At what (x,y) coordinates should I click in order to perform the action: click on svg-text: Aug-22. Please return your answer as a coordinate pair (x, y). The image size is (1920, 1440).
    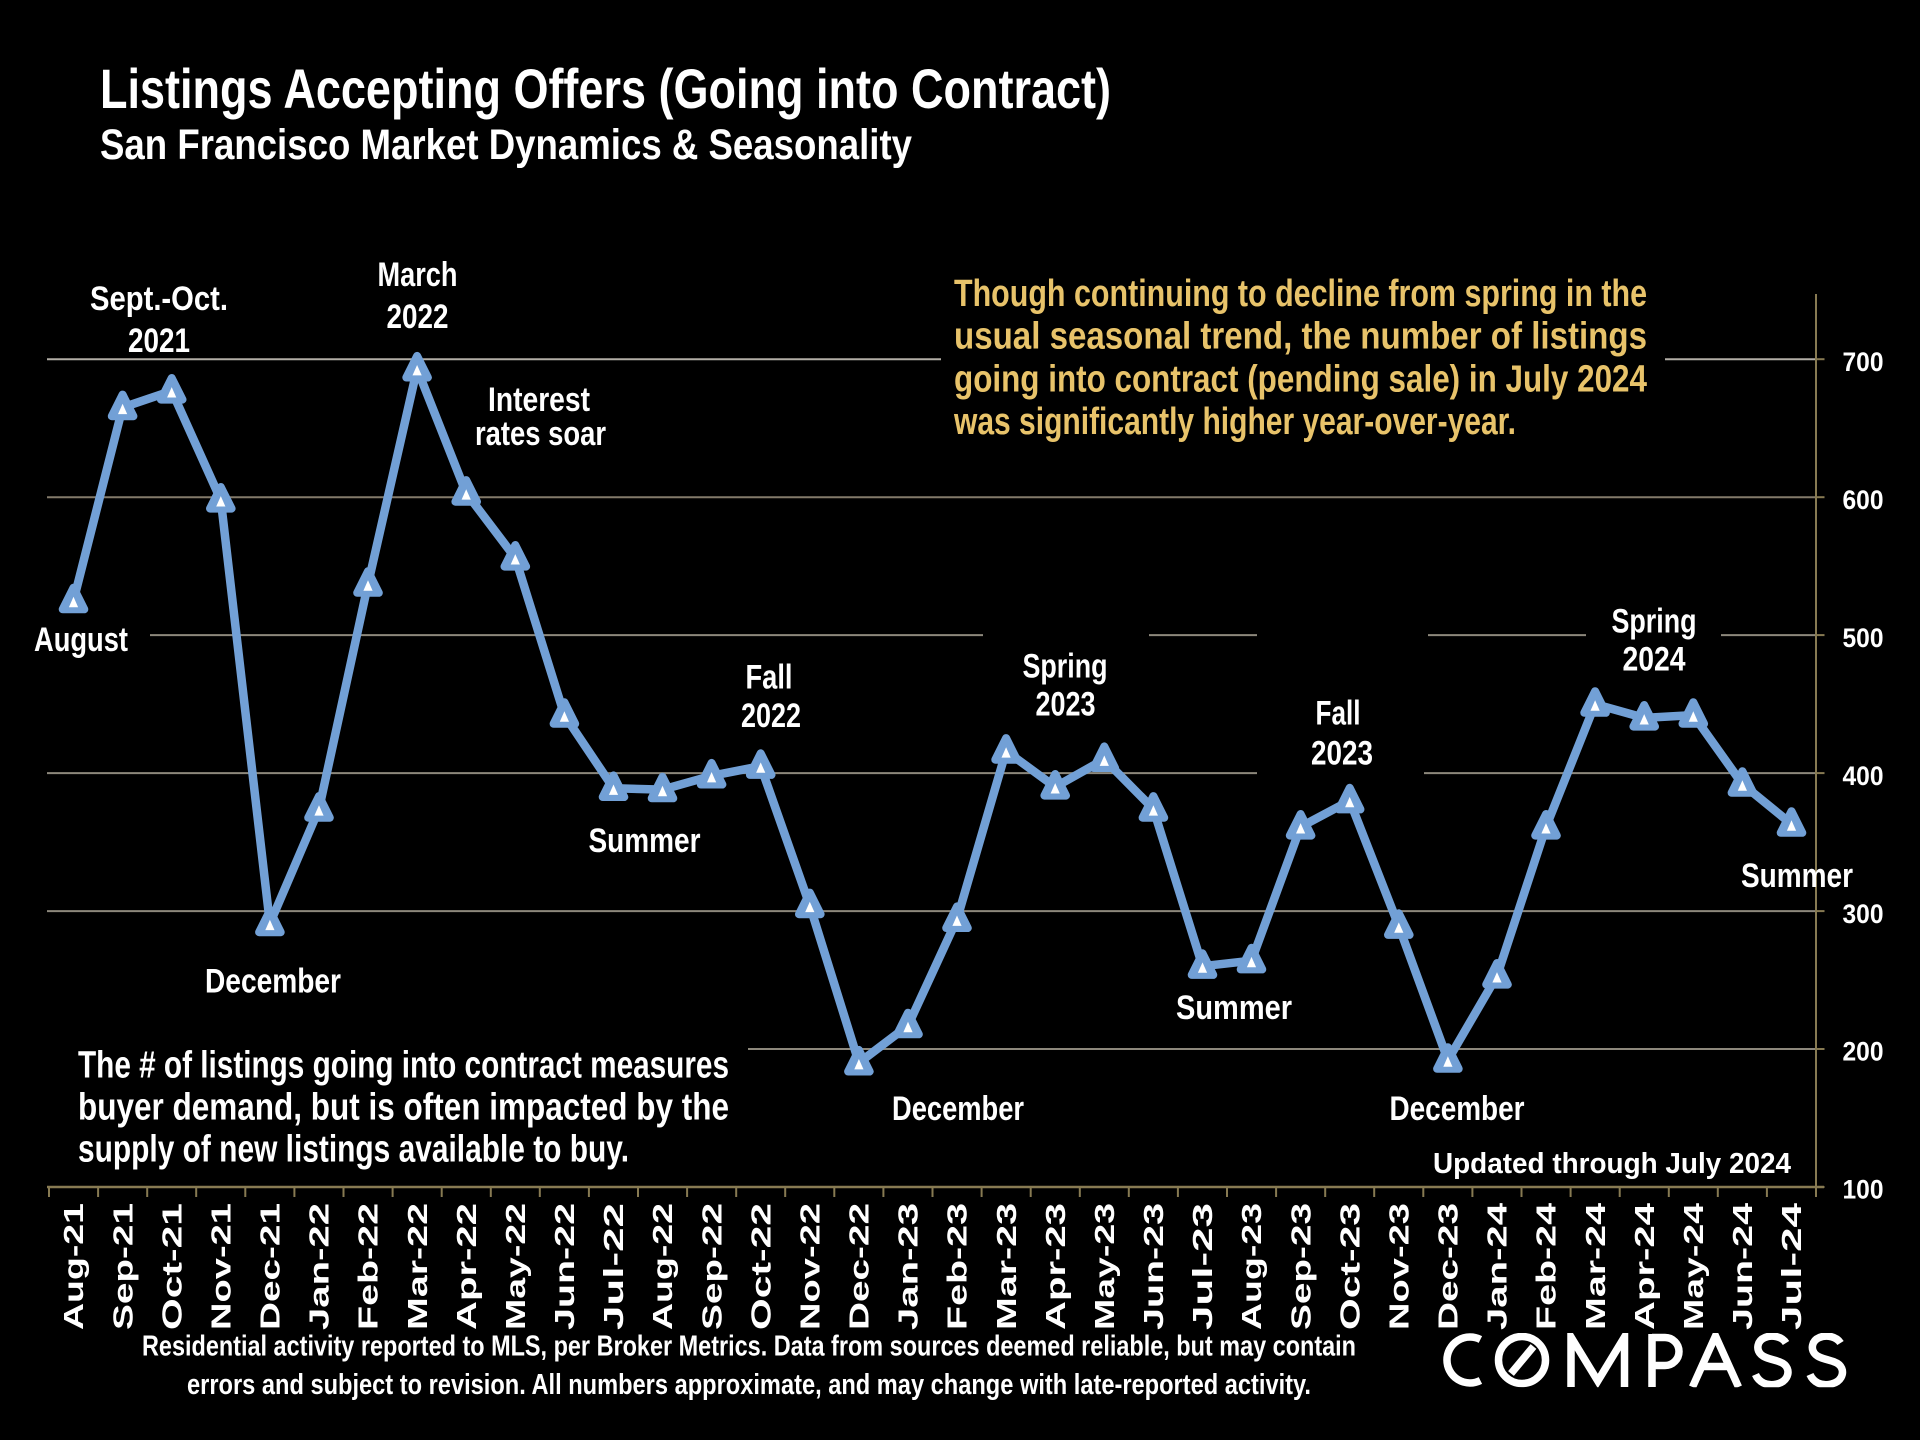
    Looking at the image, I should click on (662, 1266).